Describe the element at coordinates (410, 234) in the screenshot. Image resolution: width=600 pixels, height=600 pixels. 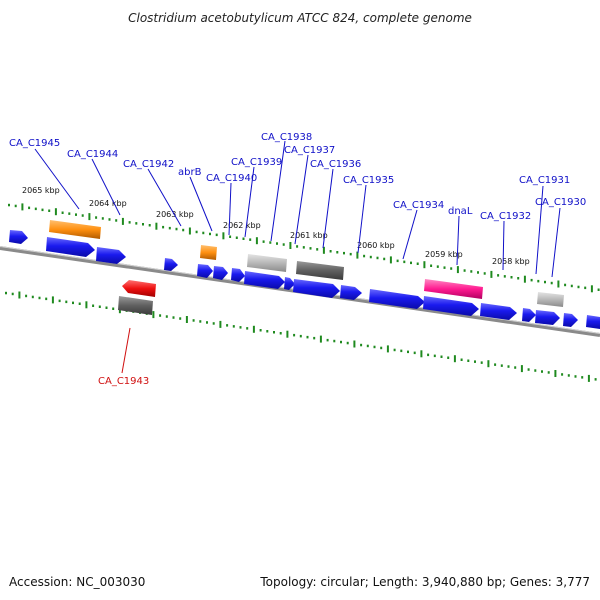
I see `leader-line-ca-c1934` at that location.